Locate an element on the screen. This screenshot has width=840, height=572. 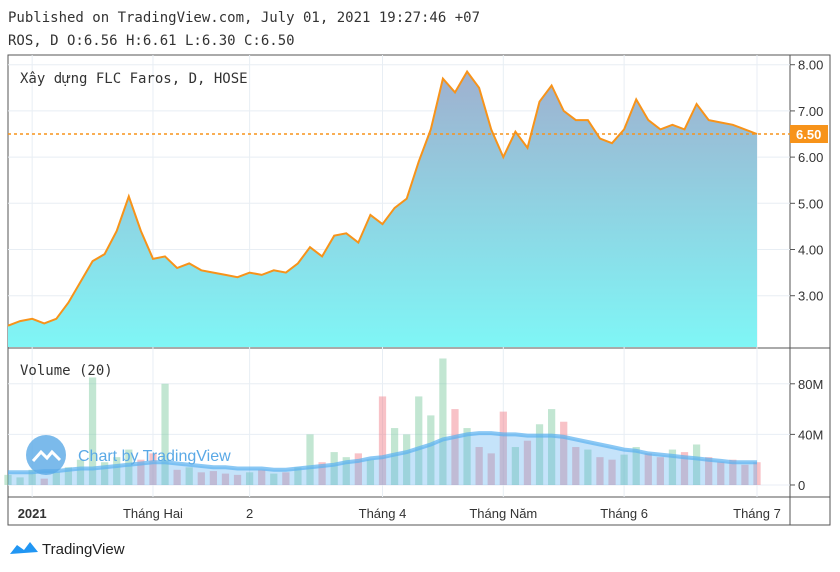
pane-title: Volume (20) is located at coordinates (66, 371).